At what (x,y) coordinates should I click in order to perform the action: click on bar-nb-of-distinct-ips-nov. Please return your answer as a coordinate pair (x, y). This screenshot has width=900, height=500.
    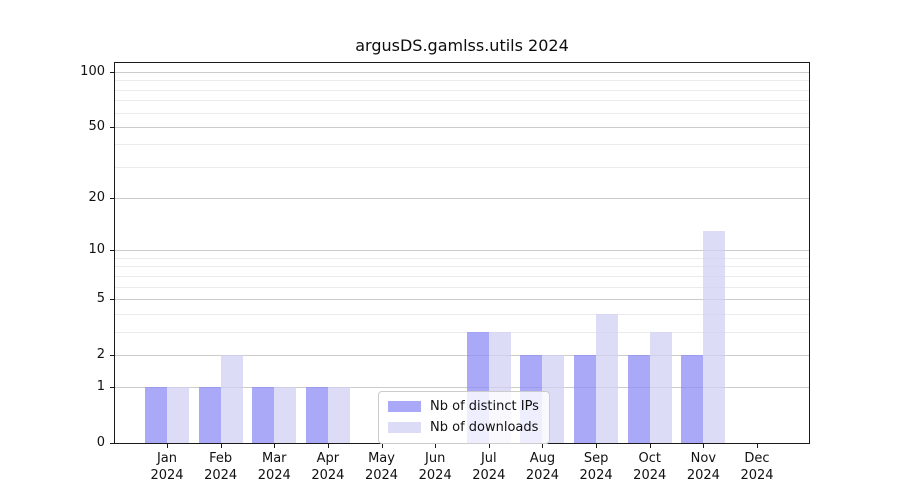
    Looking at the image, I should click on (692, 398).